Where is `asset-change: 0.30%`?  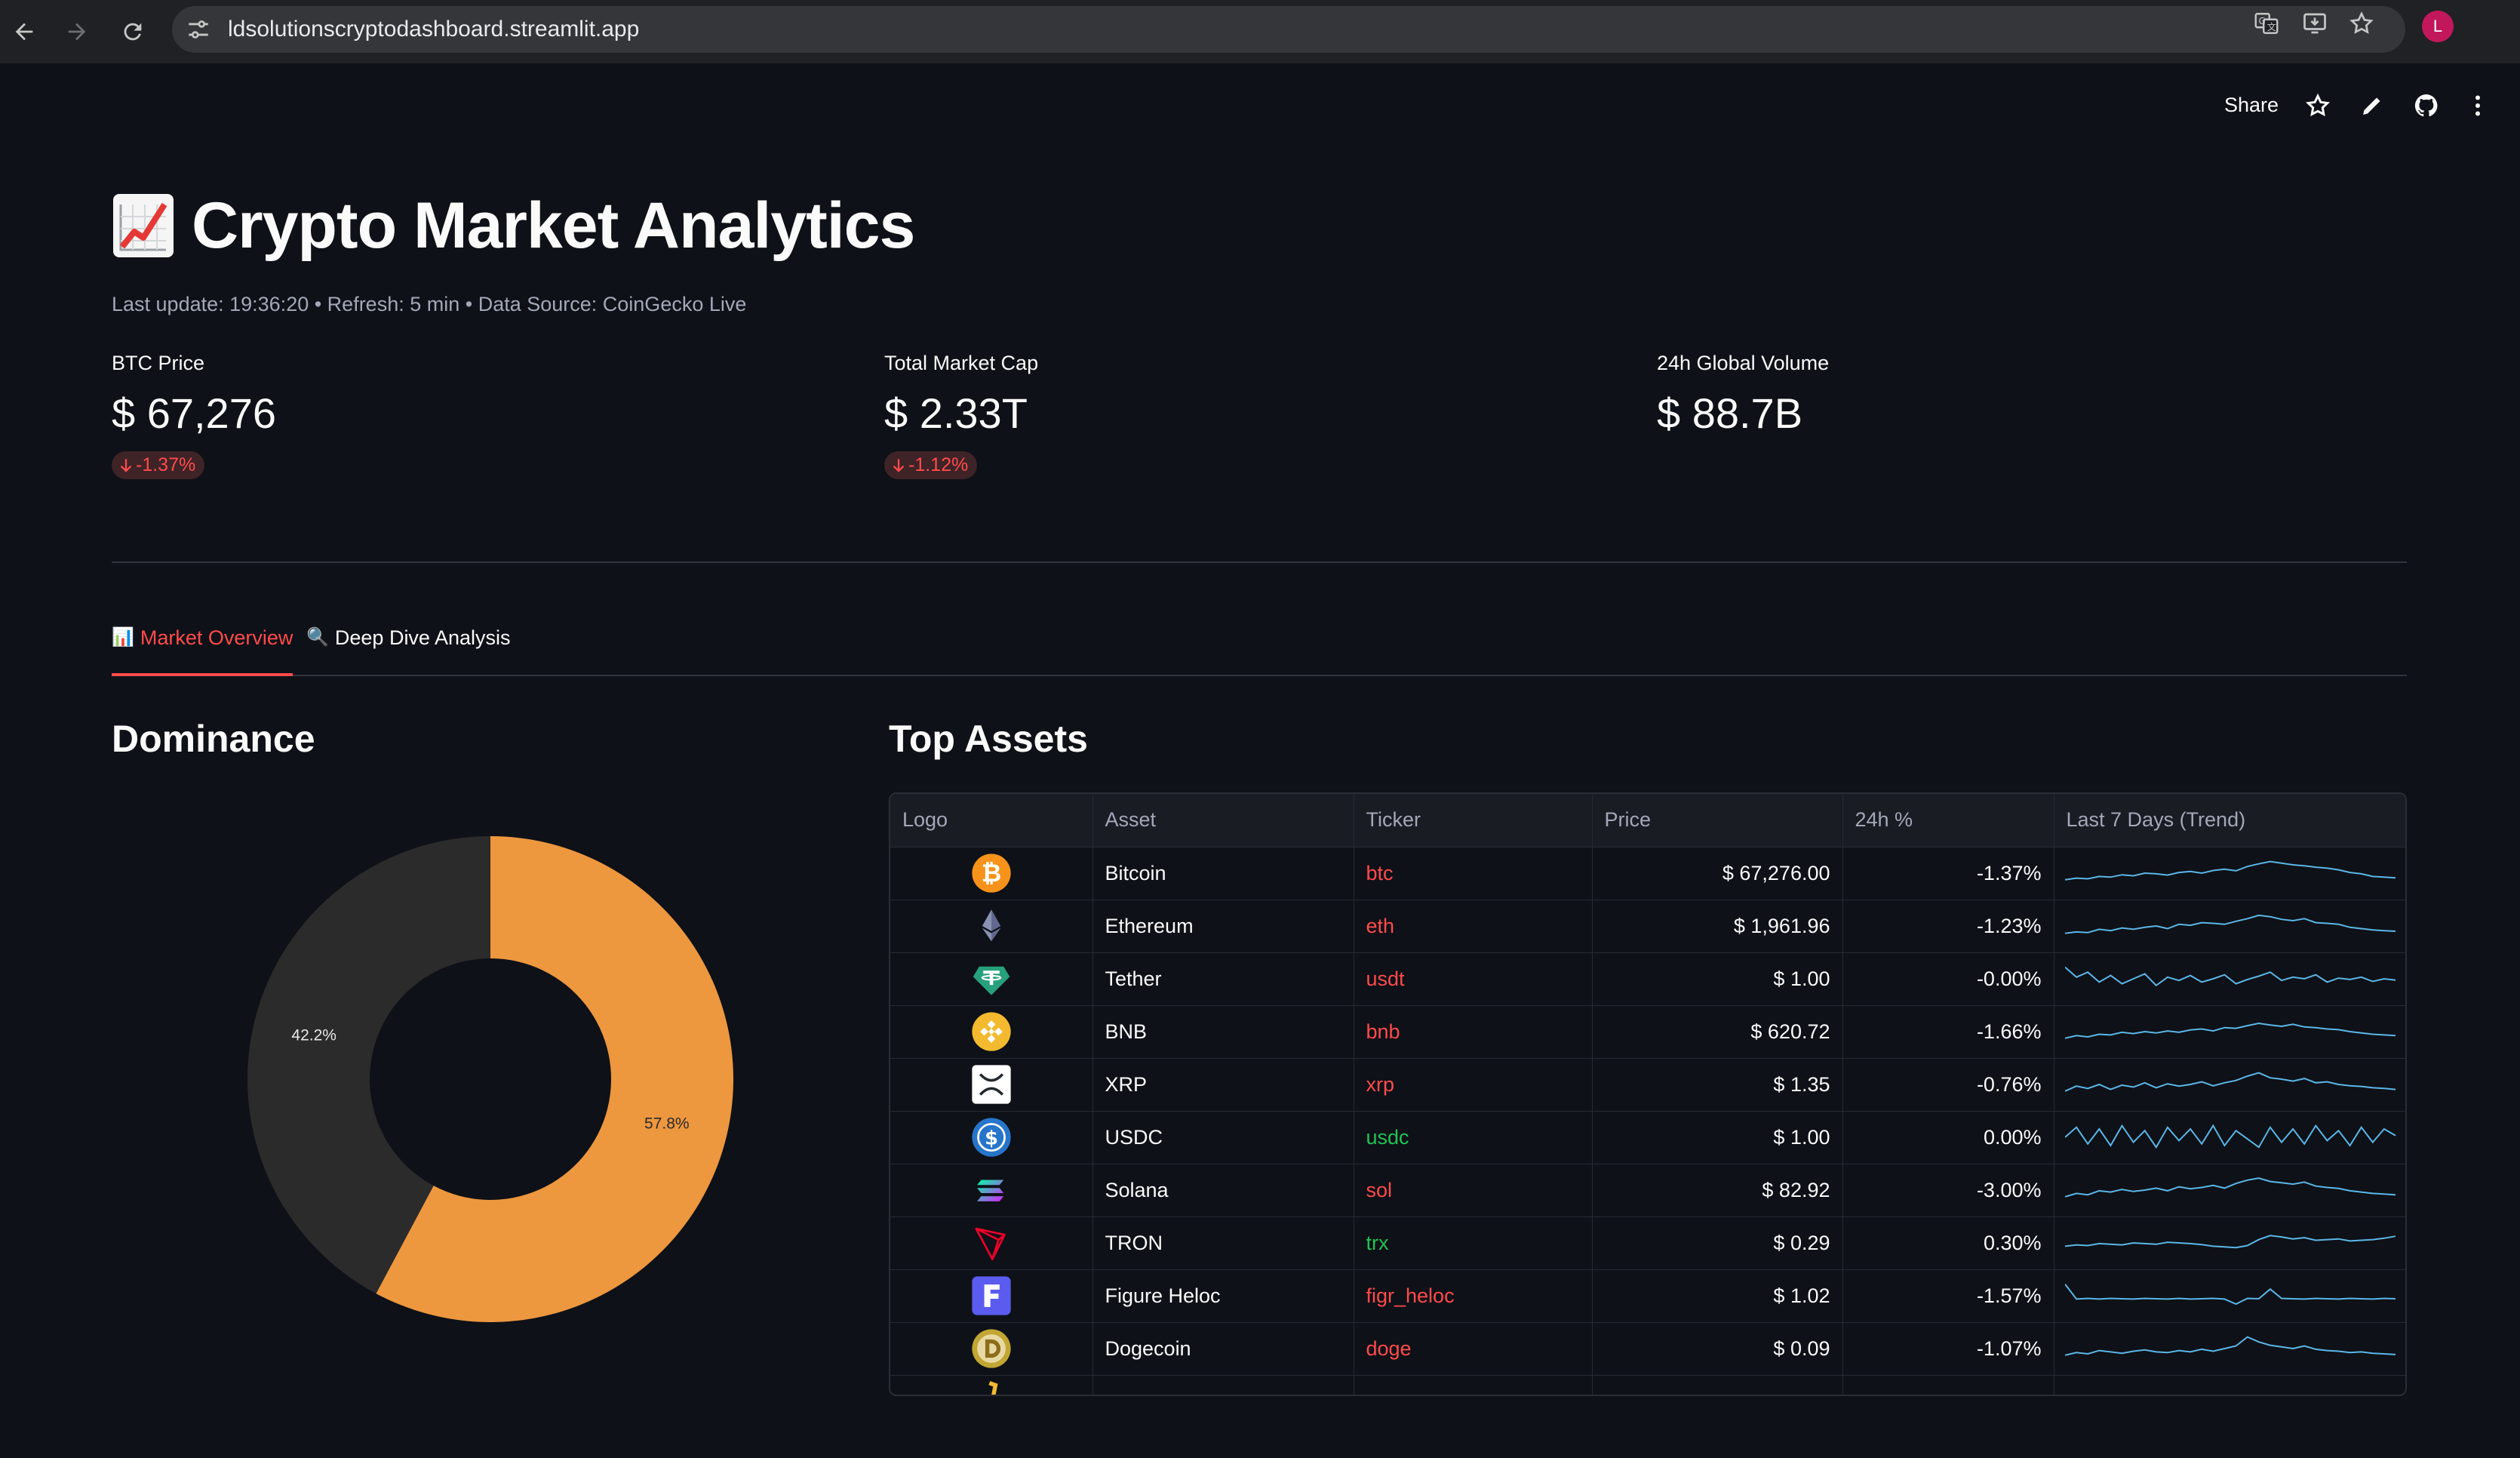
asset-change: 0.30% is located at coordinates (1948, 1243).